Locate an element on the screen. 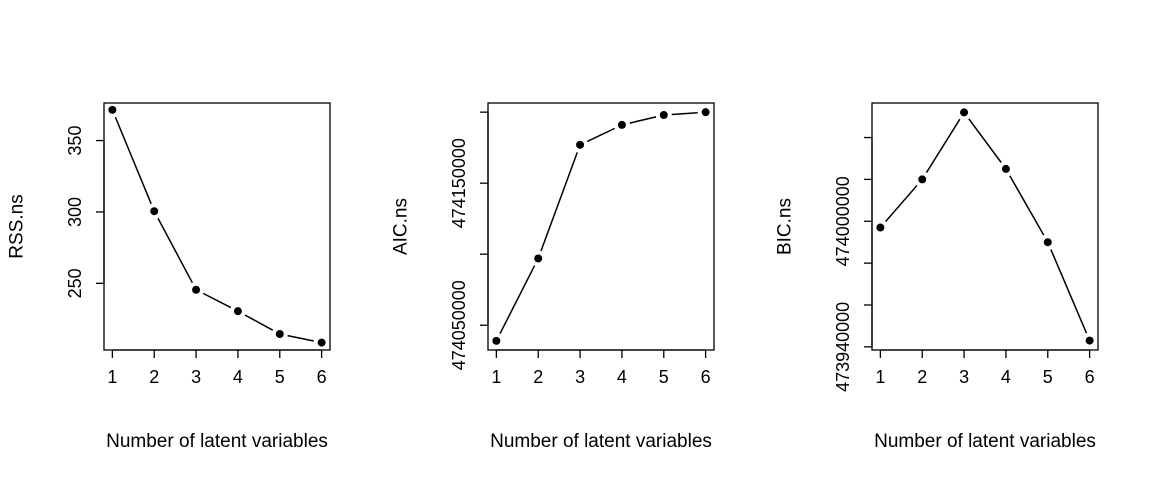 Image resolution: width=1152 pixels, height=480 pixels. y-axis: 473940000 474000000 is located at coordinates (853, 264).